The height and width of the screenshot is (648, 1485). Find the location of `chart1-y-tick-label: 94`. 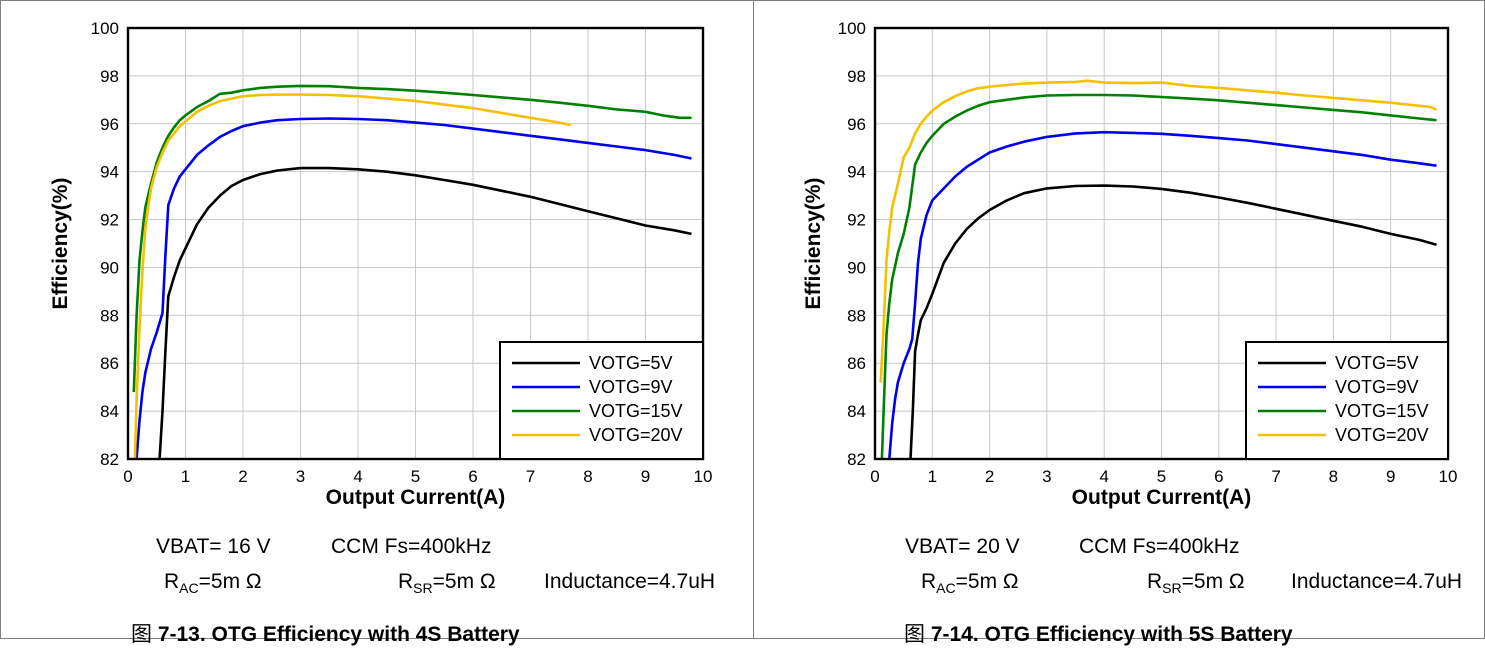

chart1-y-tick-label: 94 is located at coordinates (856, 172).